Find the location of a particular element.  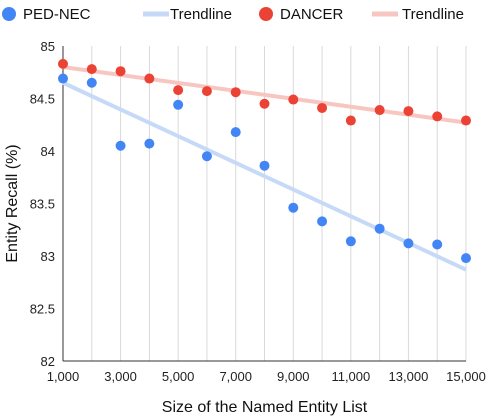

legend-marker-trendline-dancer is located at coordinates (385, 14).